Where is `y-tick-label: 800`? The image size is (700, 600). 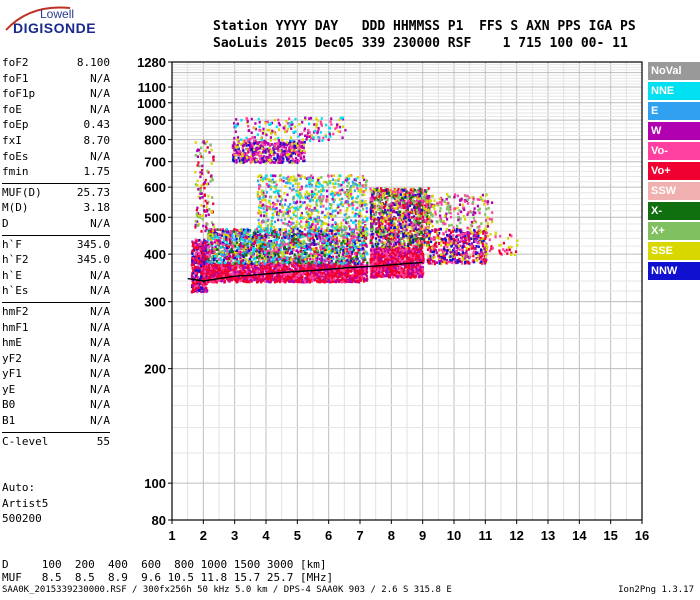 y-tick-label: 800 is located at coordinates (155, 140).